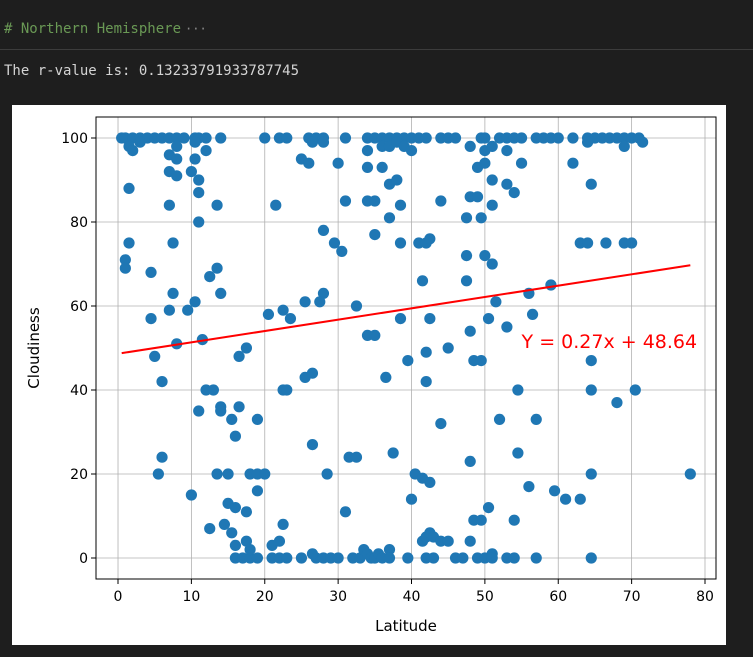  What do you see at coordinates (79, 475) in the screenshot?
I see `y-tick-label: 20` at bounding box center [79, 475].